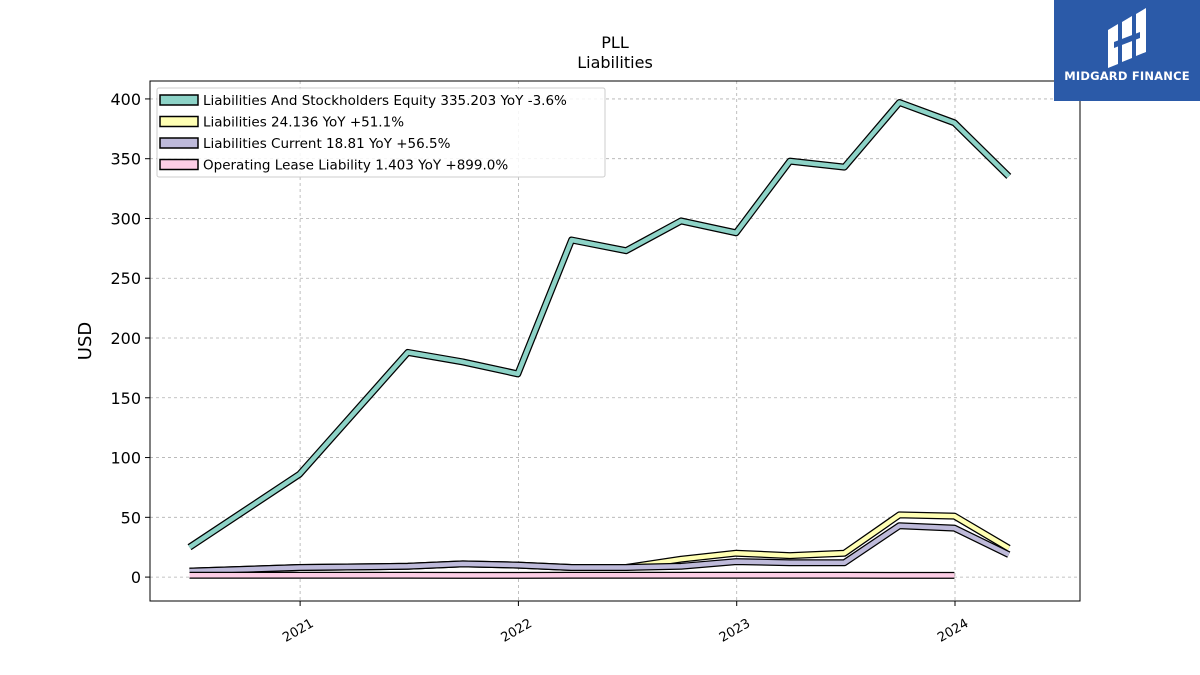 The height and width of the screenshot is (675, 1200). I want to click on chart-title: PLL, so click(615, 42).